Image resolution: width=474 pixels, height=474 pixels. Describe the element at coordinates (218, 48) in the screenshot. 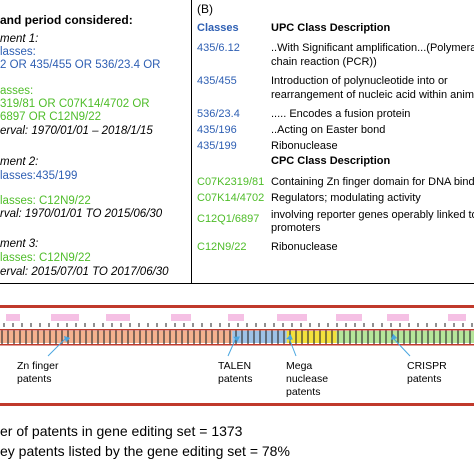

I see `upc-code: 435/6.12` at that location.